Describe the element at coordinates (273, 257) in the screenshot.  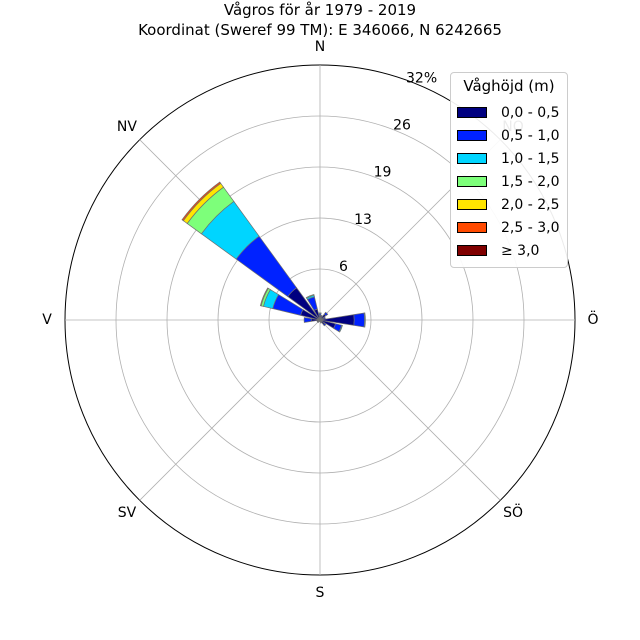
I see `rose-bars` at that location.